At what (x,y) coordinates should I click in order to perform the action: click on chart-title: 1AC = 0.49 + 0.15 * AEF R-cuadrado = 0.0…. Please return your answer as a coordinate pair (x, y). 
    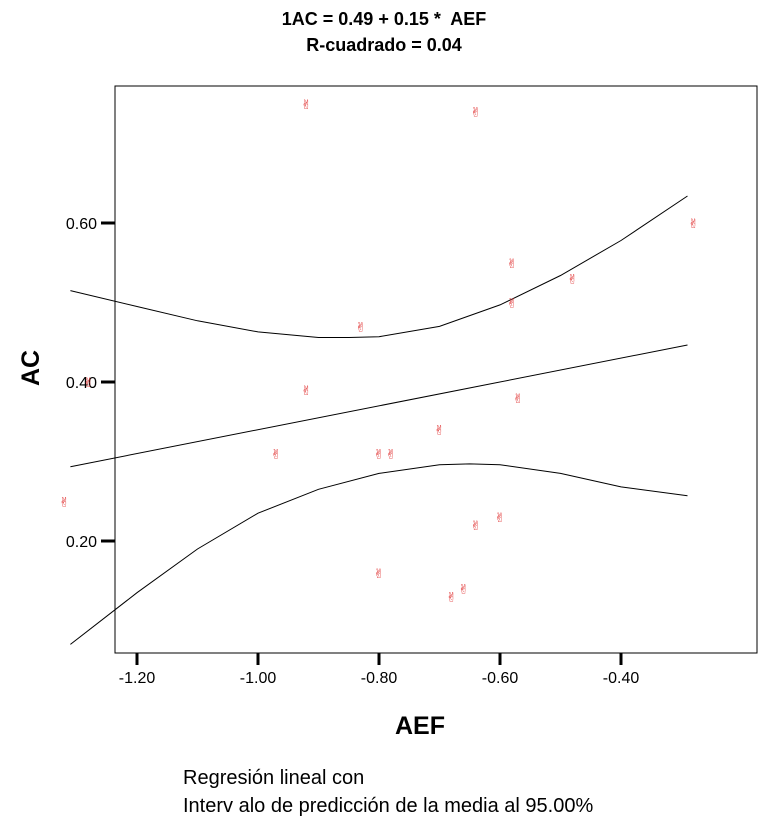
    Looking at the image, I should click on (384, 32).